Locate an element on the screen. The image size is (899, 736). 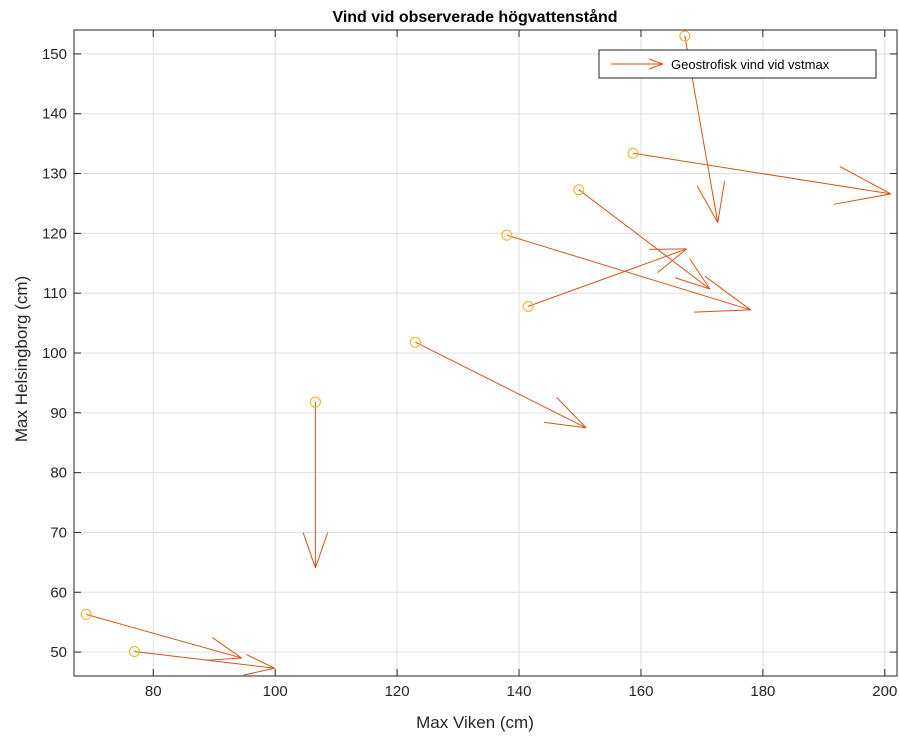
y-tick-label: 100 is located at coordinates (54, 353).